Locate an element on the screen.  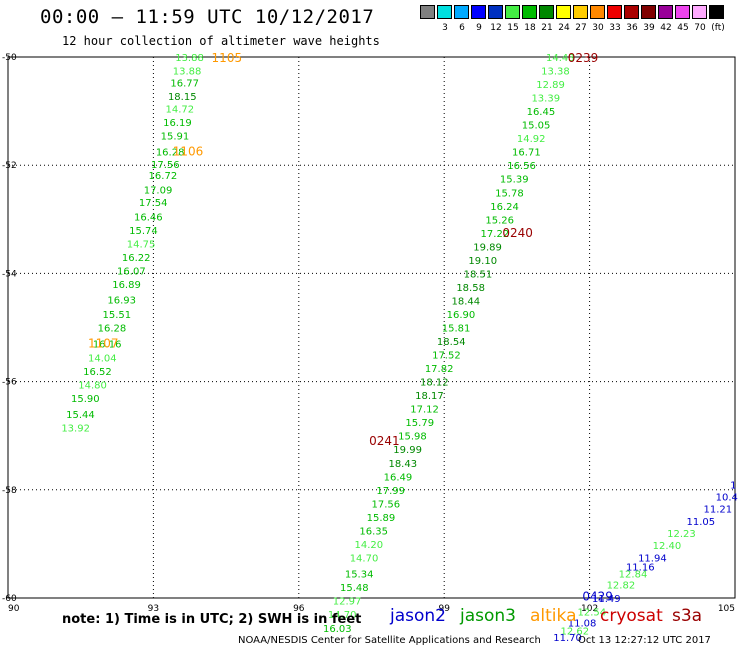
data-label-s3a: 16.45 is located at coordinates (541, 112).